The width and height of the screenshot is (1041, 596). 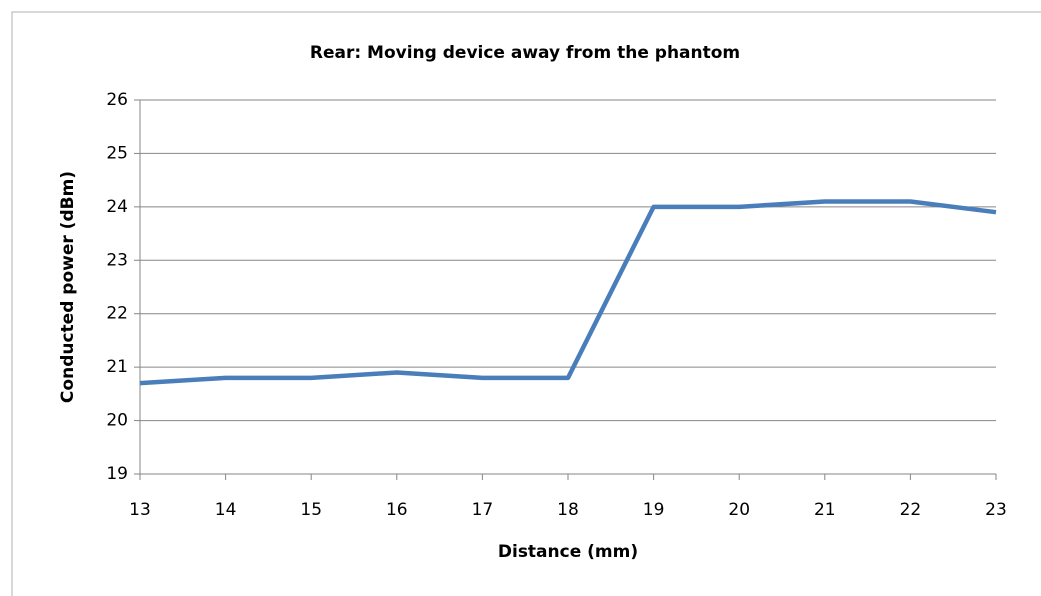 What do you see at coordinates (654, 510) in the screenshot?
I see `x-tick-label: 19` at bounding box center [654, 510].